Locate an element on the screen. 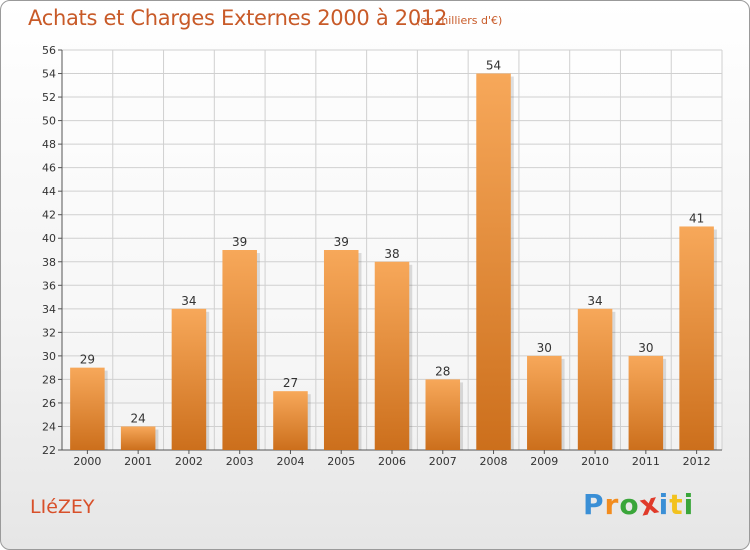 The width and height of the screenshot is (750, 550). x-tick-label-2003: 2003 is located at coordinates (240, 461).